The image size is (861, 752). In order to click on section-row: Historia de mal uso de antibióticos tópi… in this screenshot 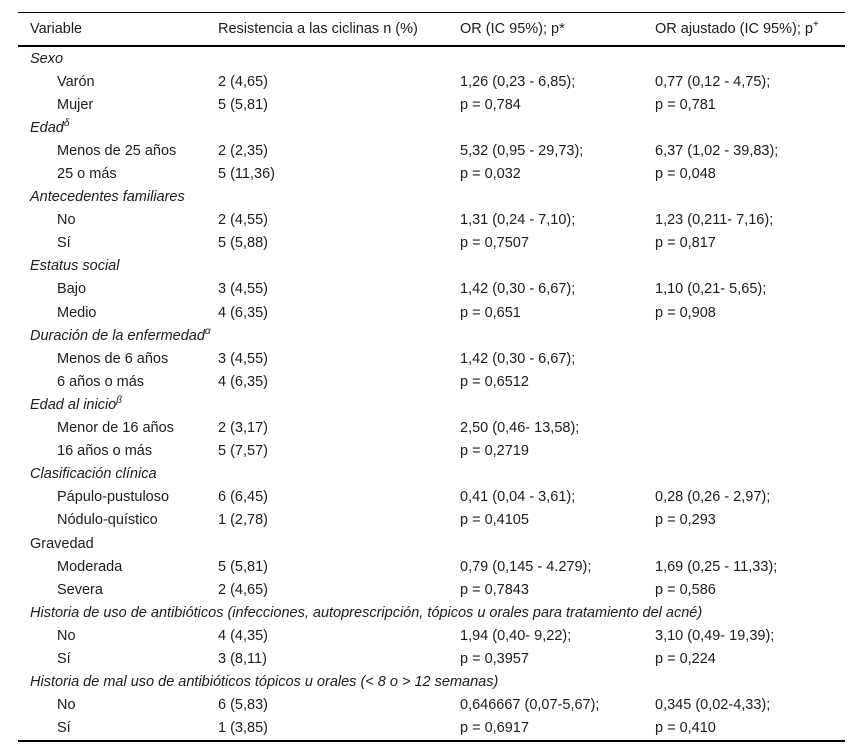, I will do `click(431, 682)`.